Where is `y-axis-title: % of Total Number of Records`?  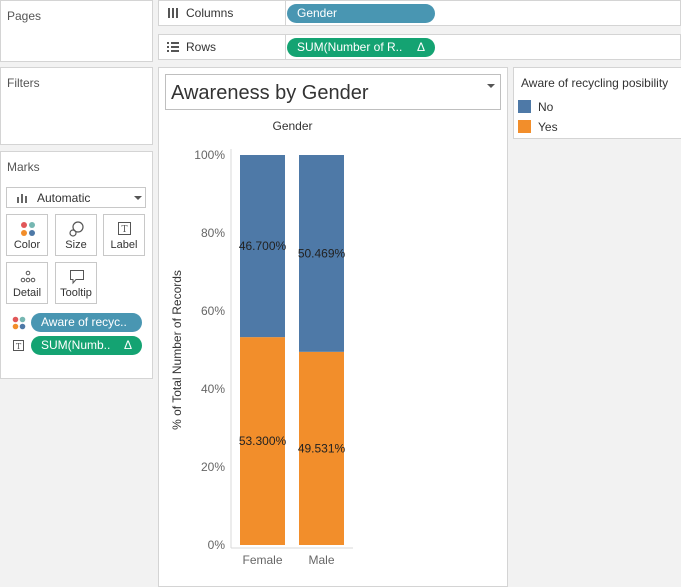 y-axis-title: % of Total Number of Records is located at coordinates (177, 350).